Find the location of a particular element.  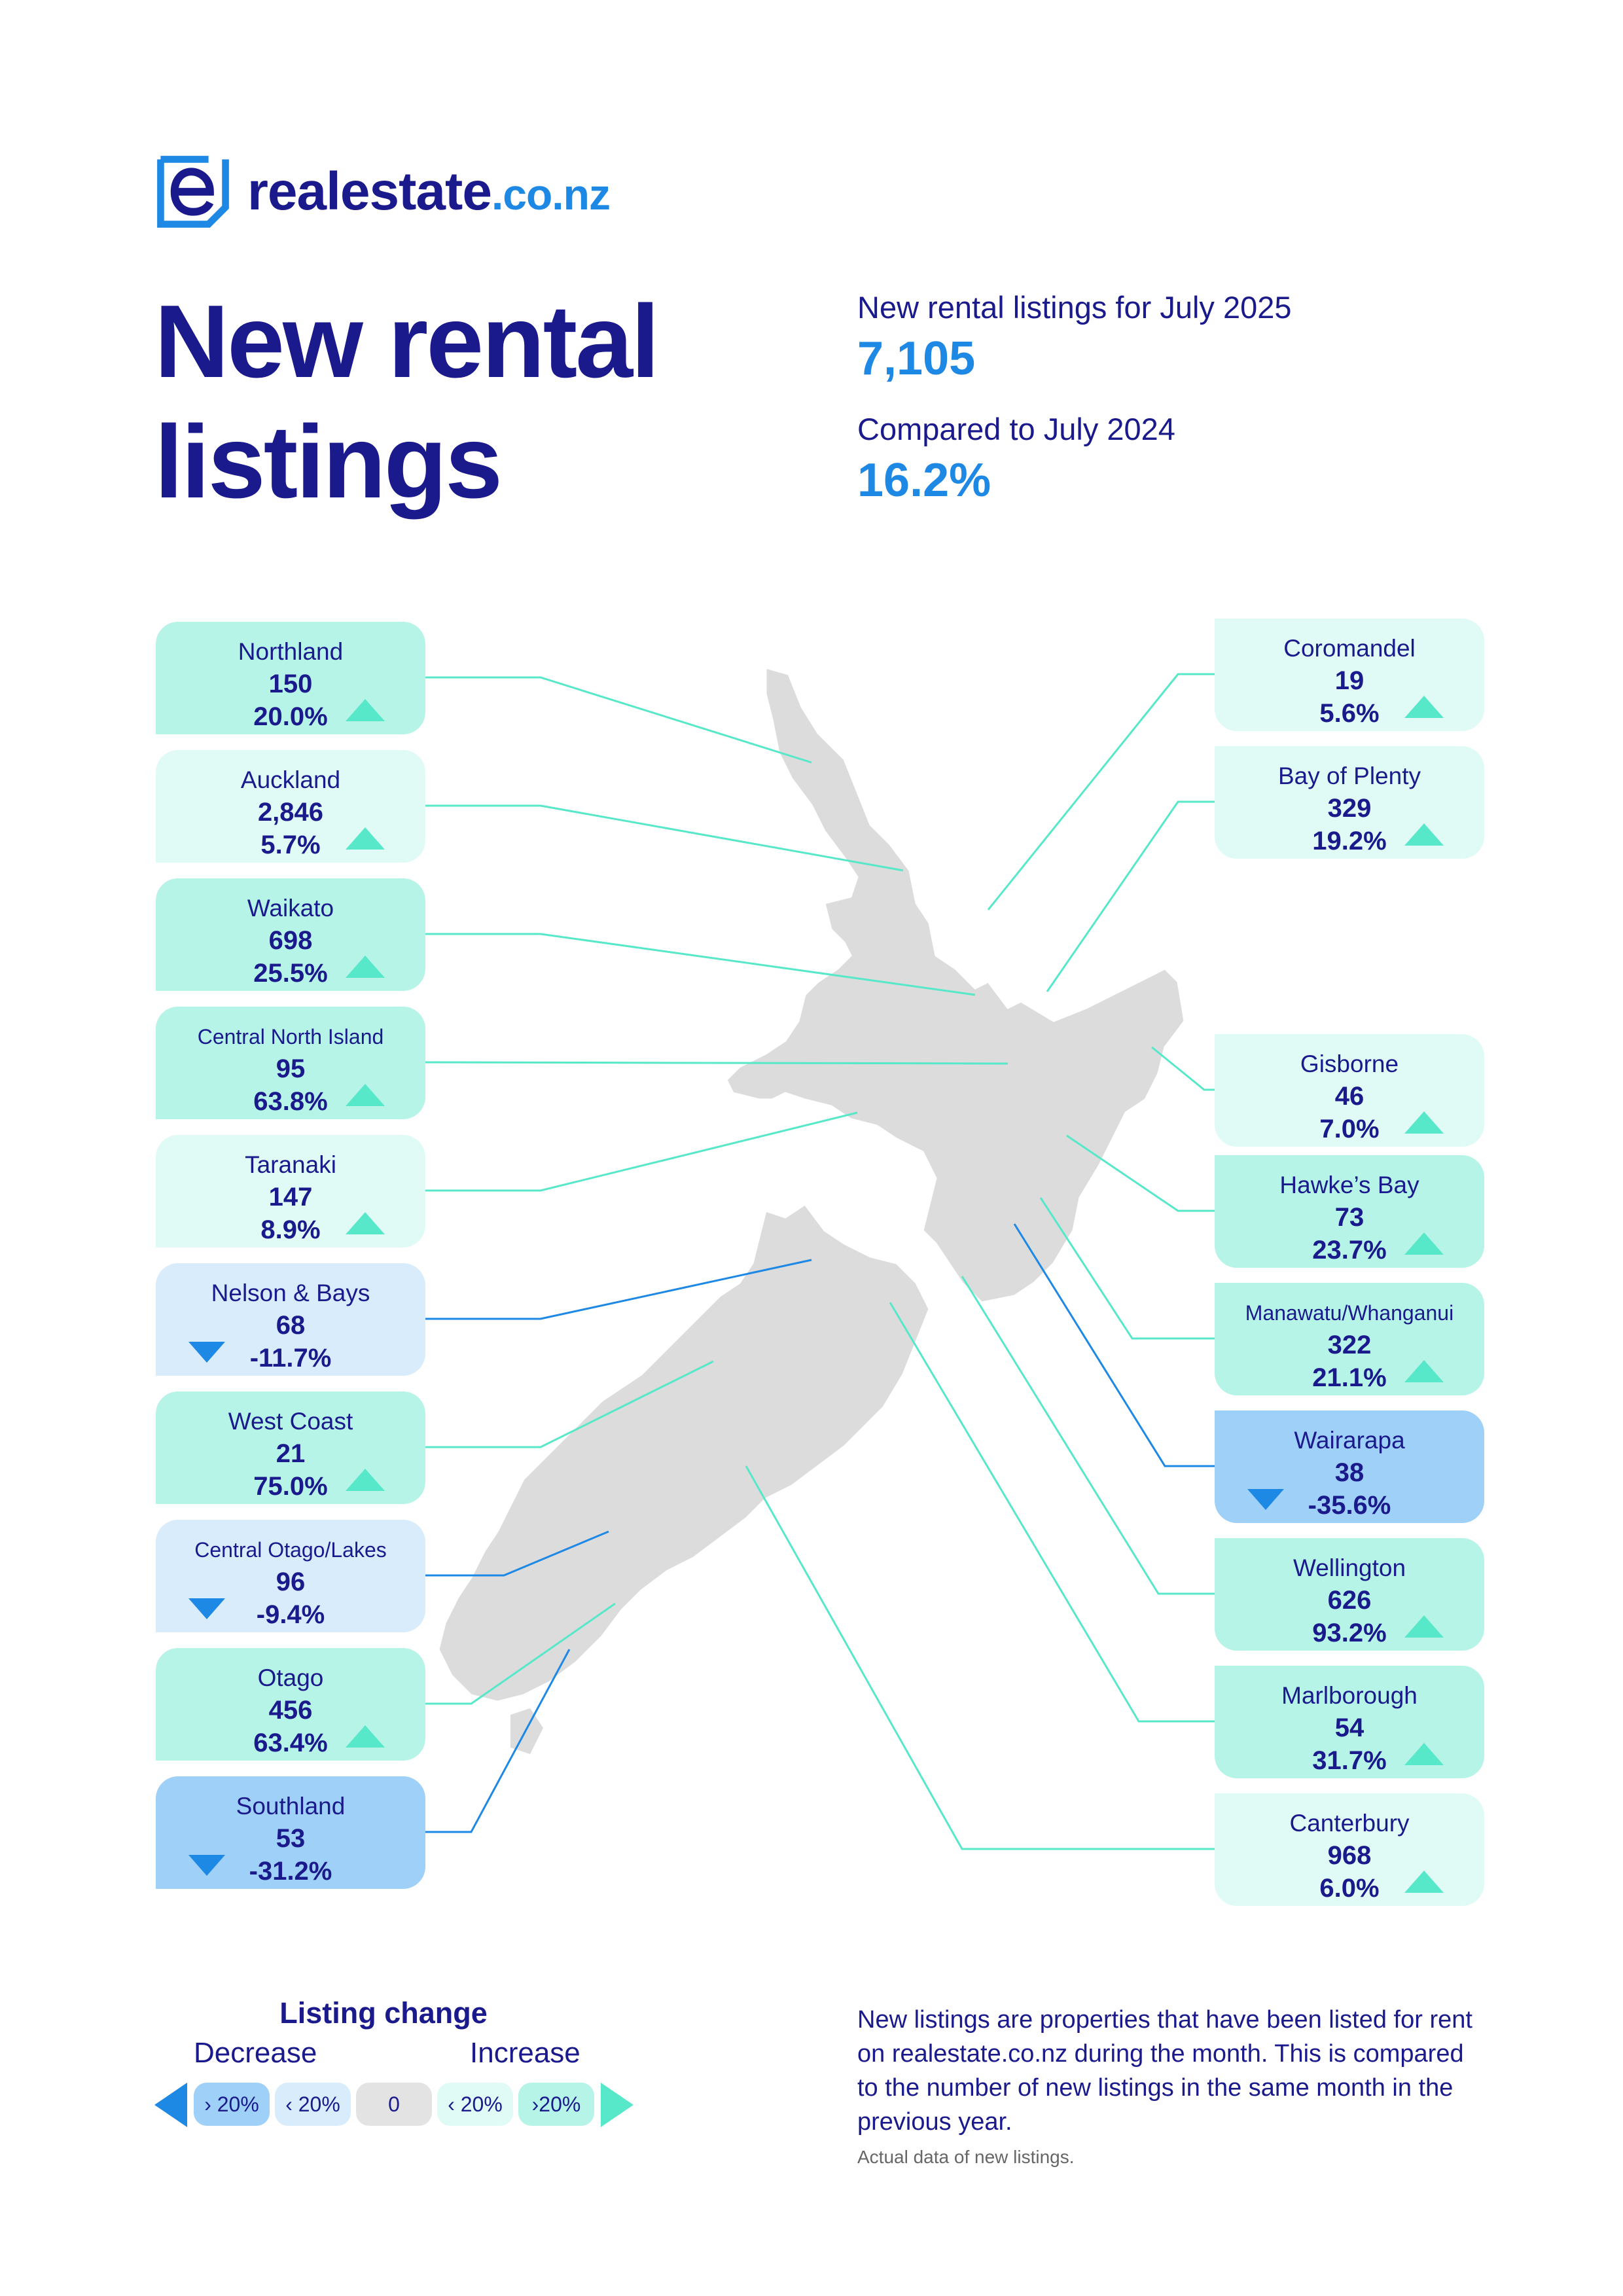

region-listings: 150 is located at coordinates (290, 684).